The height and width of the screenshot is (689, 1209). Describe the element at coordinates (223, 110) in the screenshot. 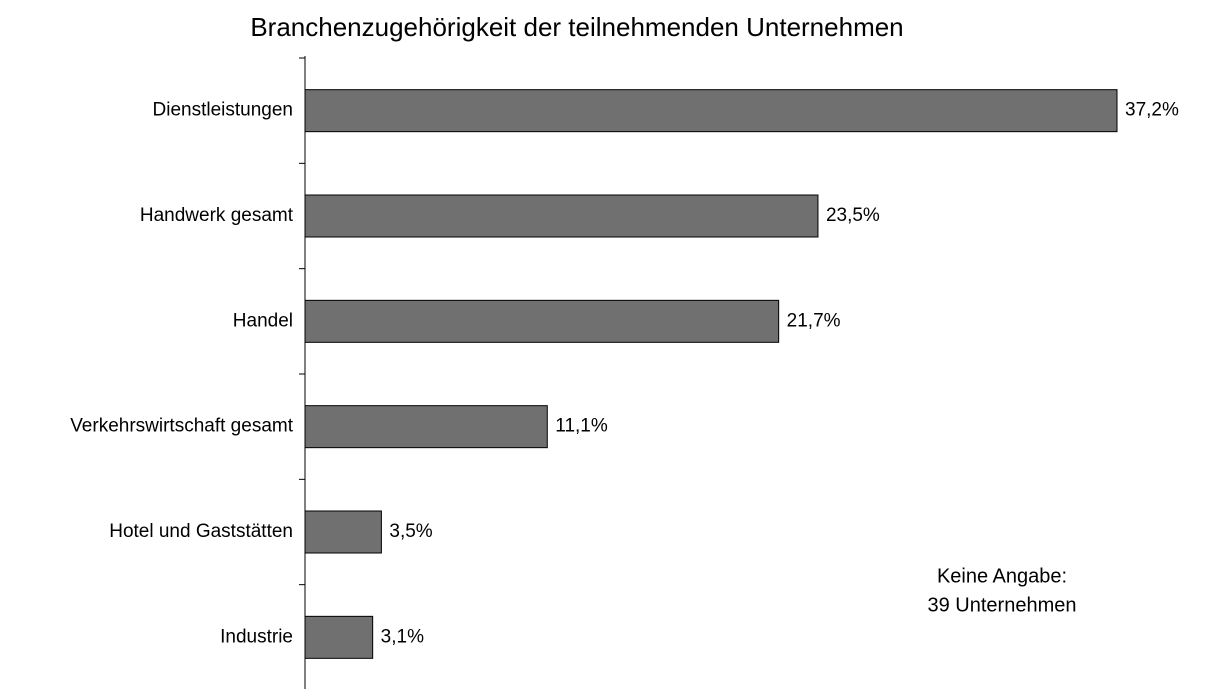

I see `category-label: Dienstleistungen` at that location.